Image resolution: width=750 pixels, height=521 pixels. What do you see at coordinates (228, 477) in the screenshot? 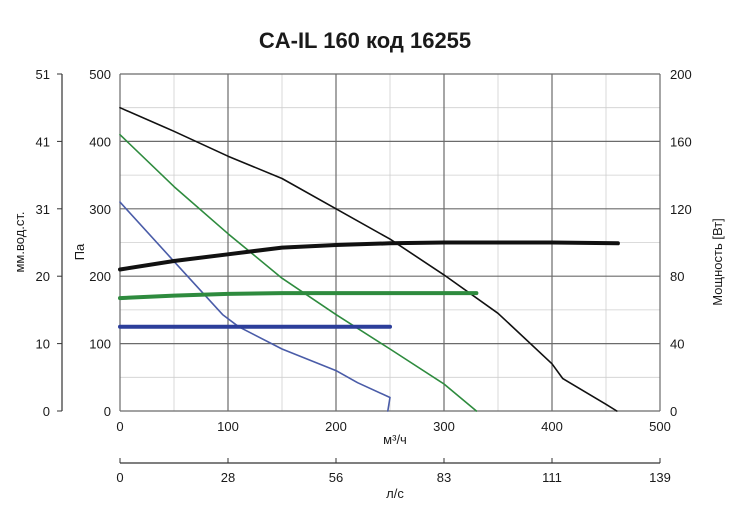
I see `x-secondary-tick-label: 28` at bounding box center [228, 477].